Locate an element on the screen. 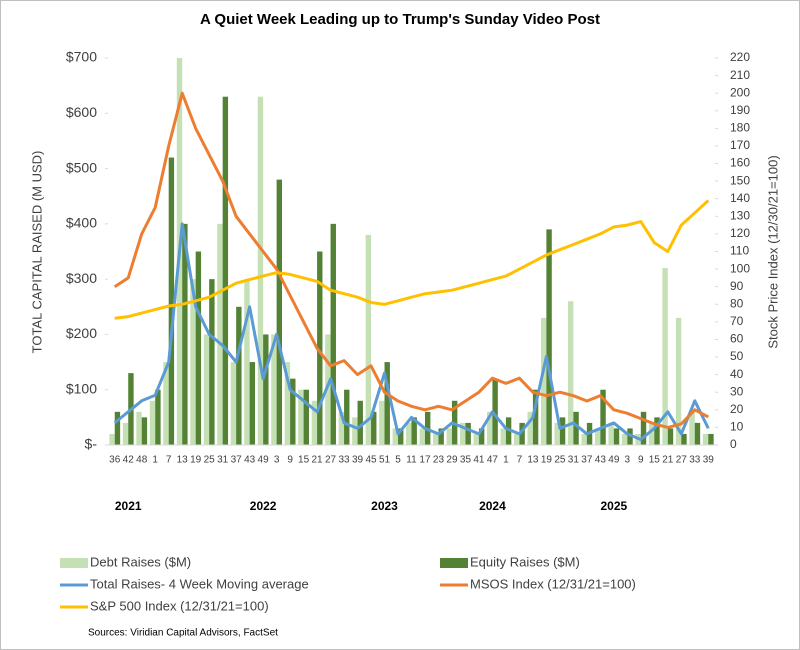  y2-tick-label: 110 is located at coordinates (739, 251).